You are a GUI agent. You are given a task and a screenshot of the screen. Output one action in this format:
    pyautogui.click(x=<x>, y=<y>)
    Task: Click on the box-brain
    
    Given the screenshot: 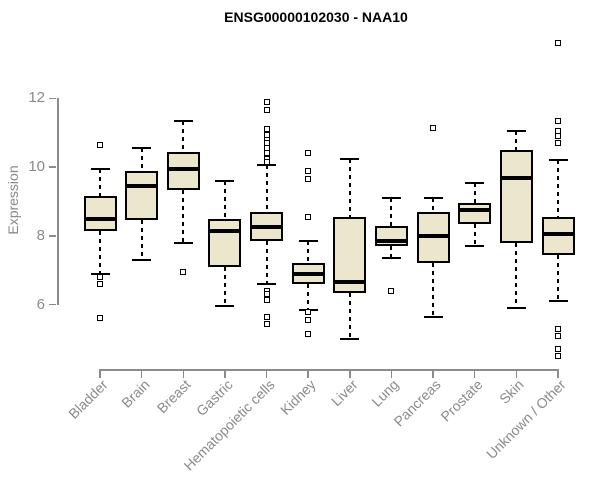 What is the action you would take?
    pyautogui.click(x=142, y=195)
    